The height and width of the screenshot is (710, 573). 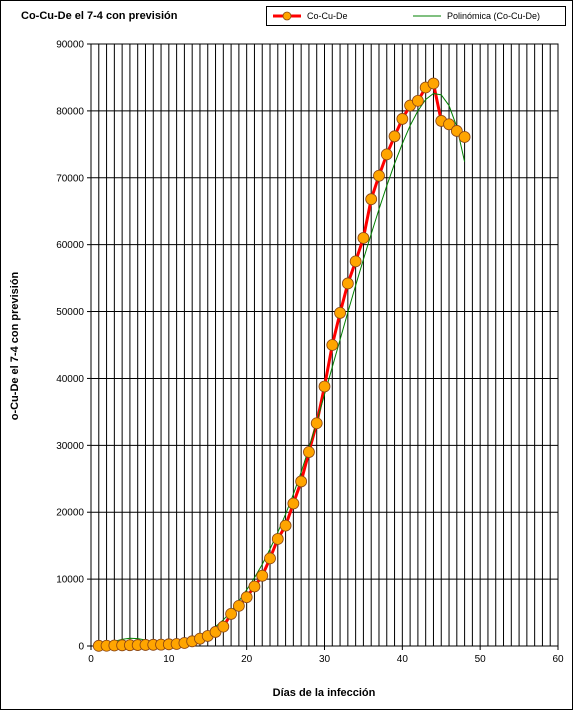 What do you see at coordinates (81, 647) in the screenshot?
I see `y-tick-label: 0` at bounding box center [81, 647].